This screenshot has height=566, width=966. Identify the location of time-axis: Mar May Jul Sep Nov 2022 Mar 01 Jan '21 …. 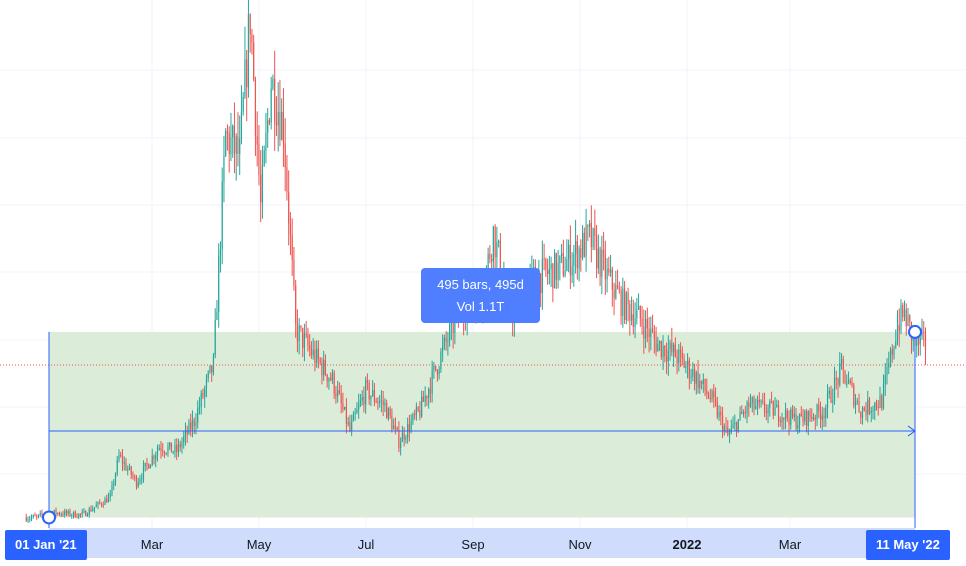
(483, 547).